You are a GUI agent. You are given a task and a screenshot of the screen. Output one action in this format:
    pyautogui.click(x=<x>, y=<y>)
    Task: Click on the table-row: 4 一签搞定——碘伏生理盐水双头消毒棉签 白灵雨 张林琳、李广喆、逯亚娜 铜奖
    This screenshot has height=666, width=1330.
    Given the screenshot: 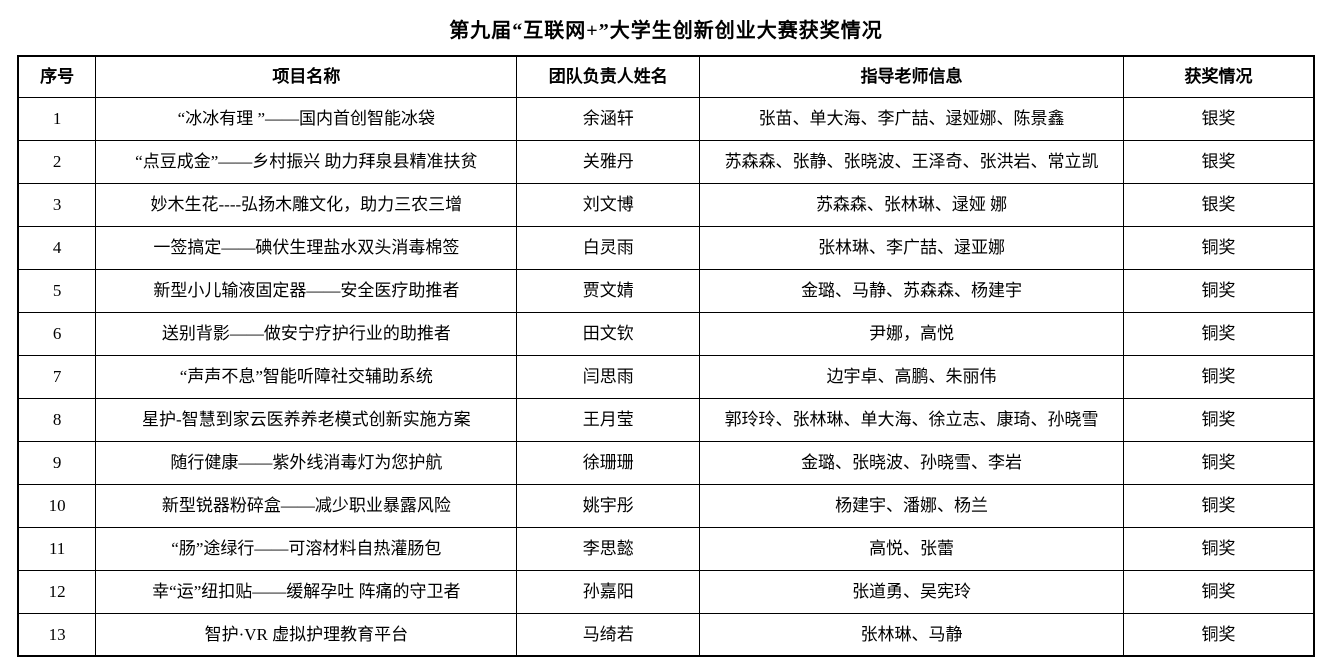 What is the action you would take?
    pyautogui.click(x=666, y=247)
    